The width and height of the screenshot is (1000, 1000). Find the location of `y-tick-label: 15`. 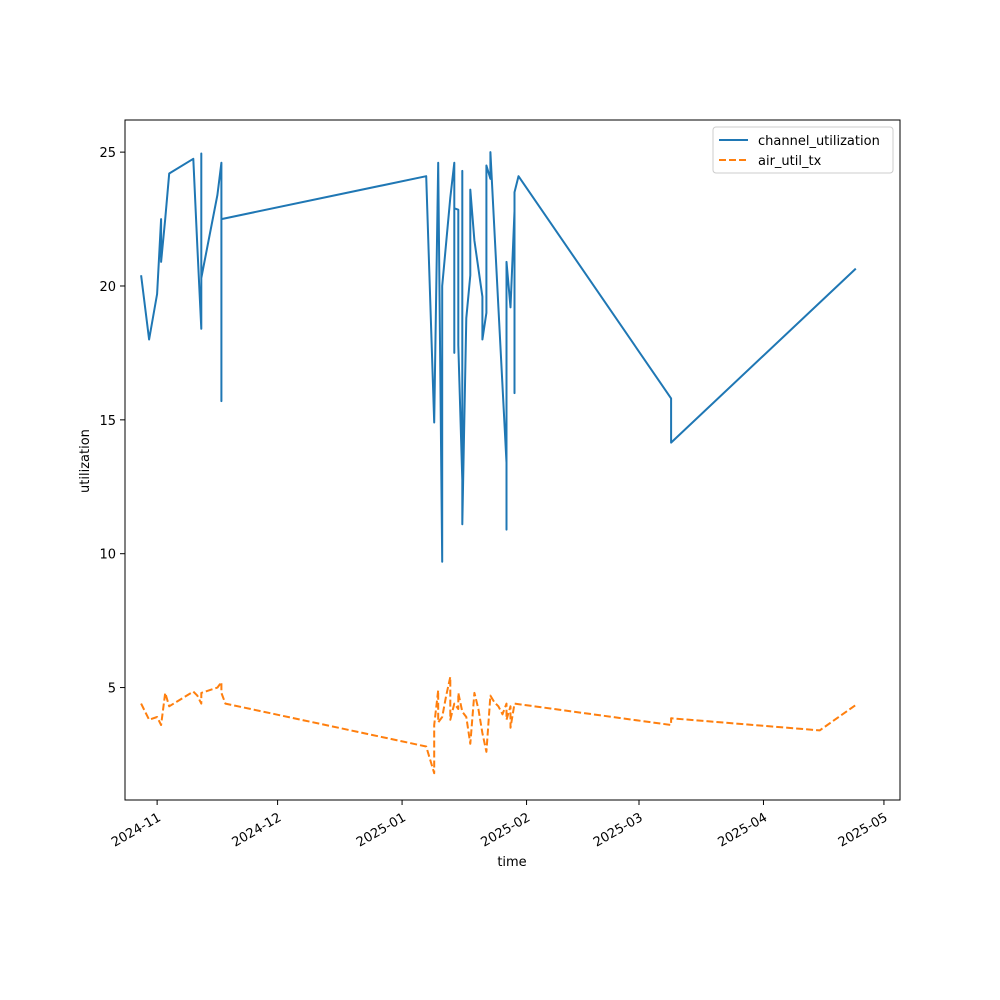

y-tick-label: 15 is located at coordinates (107, 421).